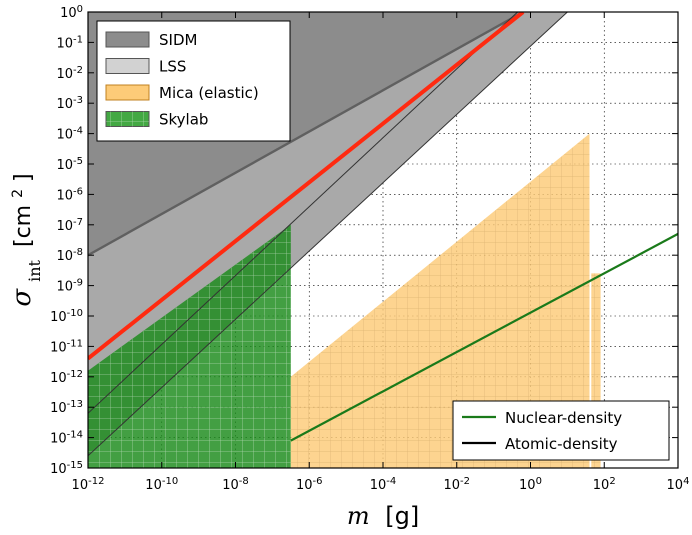 Image resolution: width=692 pixels, height=535 pixels. I want to click on x-axis-var: m, so click(358, 516).